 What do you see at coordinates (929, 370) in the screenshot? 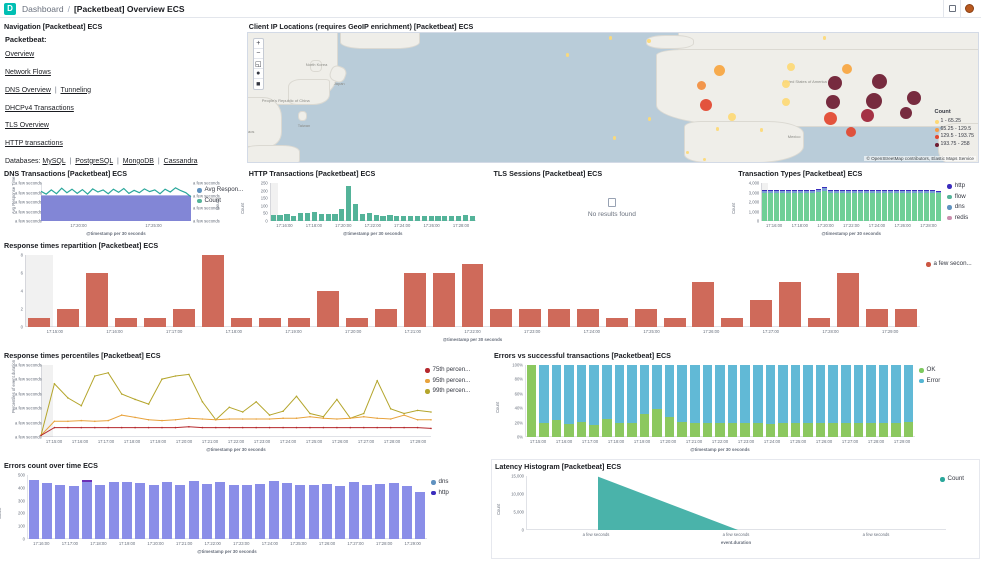
I see `legend-item: OK` at bounding box center [929, 370].